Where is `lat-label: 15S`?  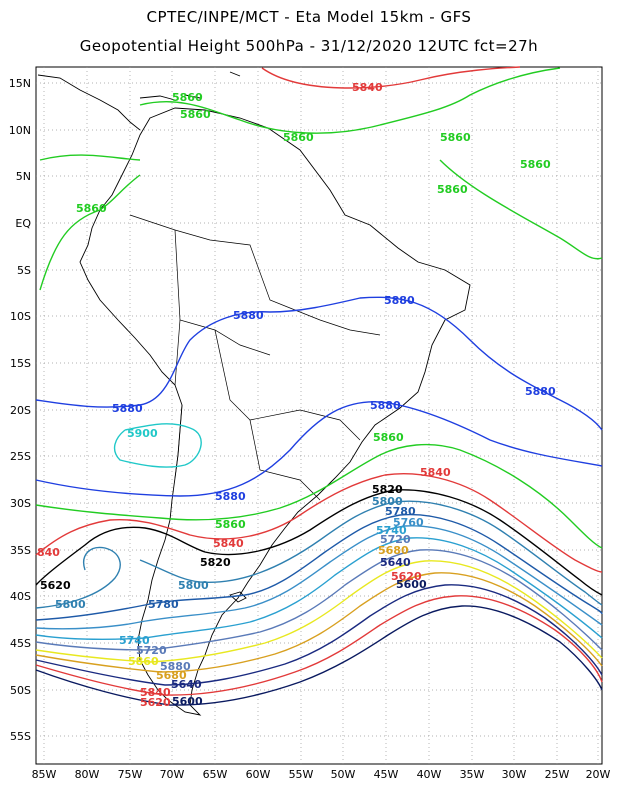
lat-label: 15S is located at coordinates (20, 363).